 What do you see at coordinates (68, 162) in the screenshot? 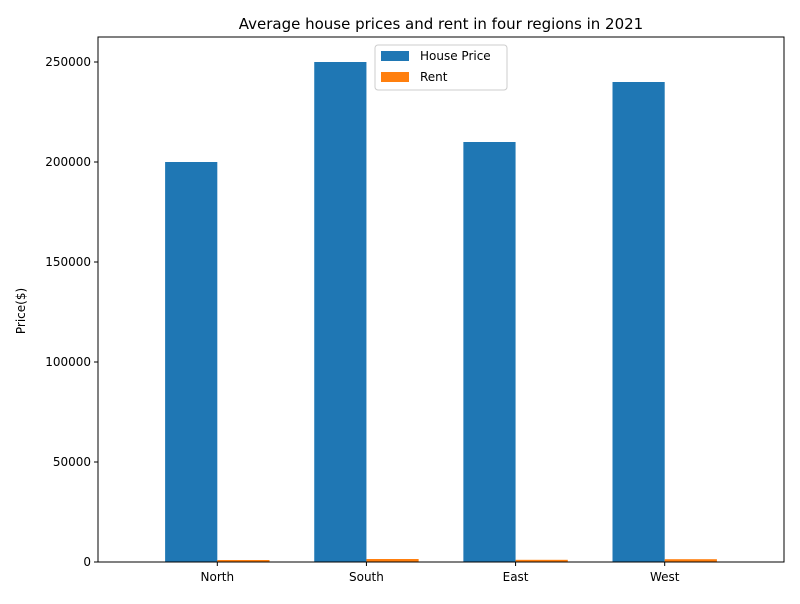
I see `y-tick-label: 200000` at bounding box center [68, 162].